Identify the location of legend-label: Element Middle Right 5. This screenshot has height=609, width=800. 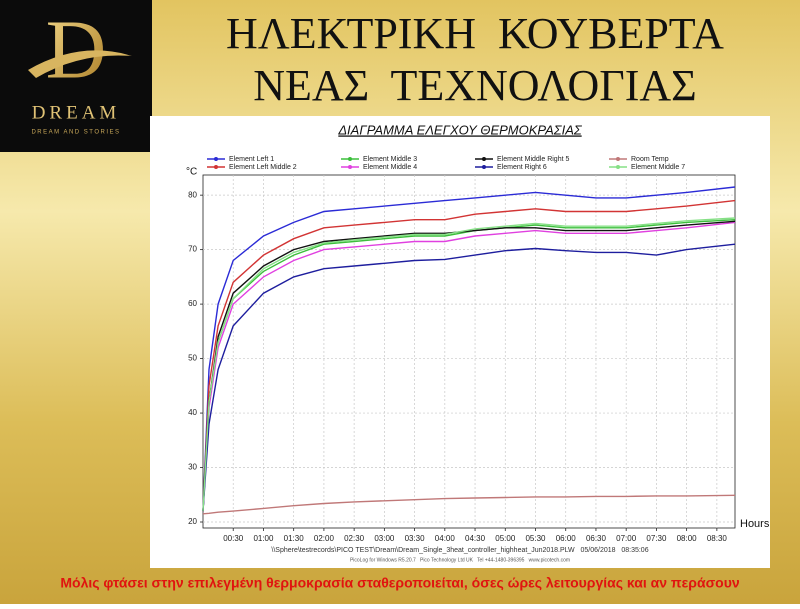
(533, 159).